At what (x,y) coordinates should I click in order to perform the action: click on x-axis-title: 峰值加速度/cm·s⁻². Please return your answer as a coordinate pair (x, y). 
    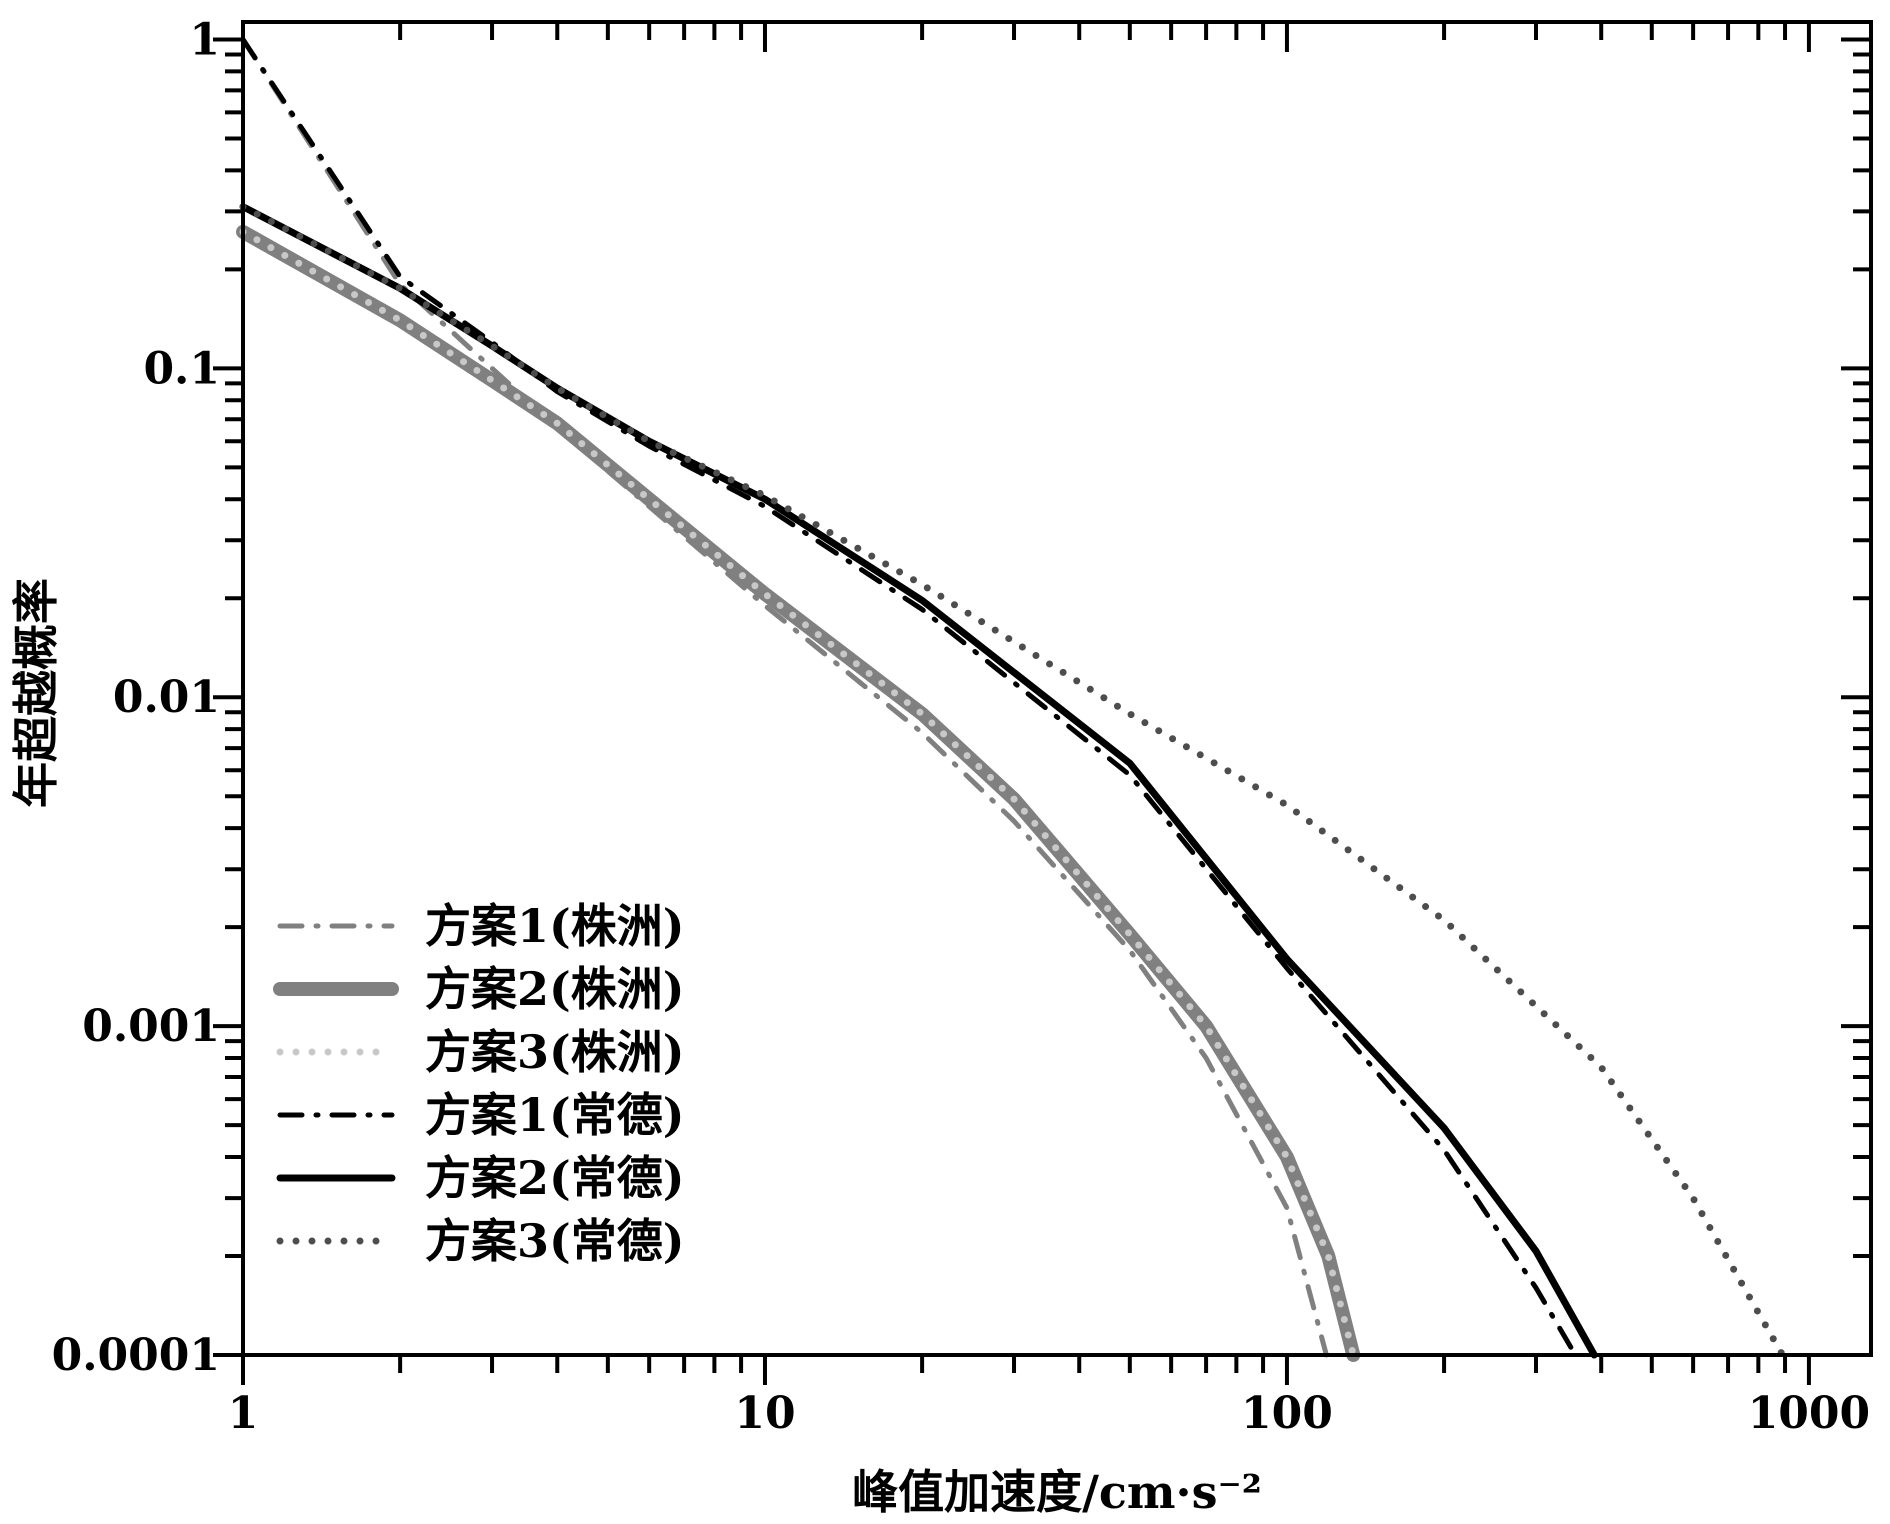
    Looking at the image, I should click on (1057, 1492).